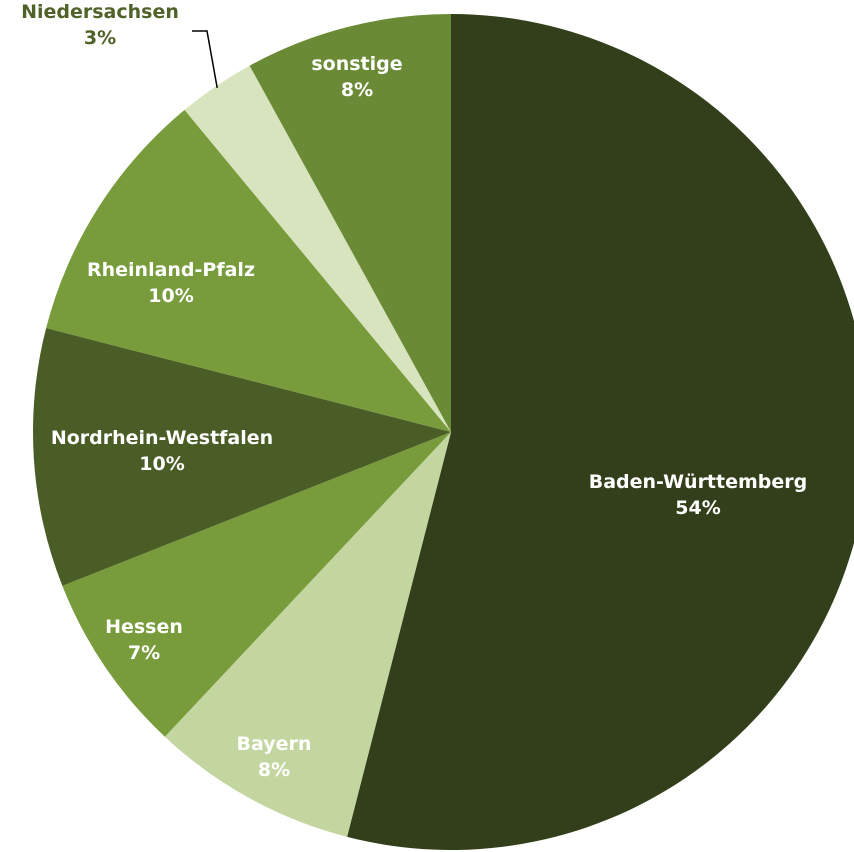 This screenshot has width=854, height=852. What do you see at coordinates (274, 757) in the screenshot?
I see `slice-label-bayern: Bayern 8%` at bounding box center [274, 757].